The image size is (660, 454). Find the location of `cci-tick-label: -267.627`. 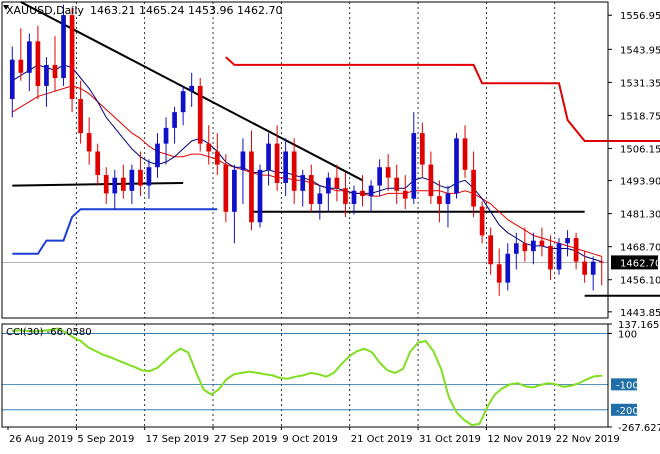

cci-tick-label: -267.627 is located at coordinates (639, 428).